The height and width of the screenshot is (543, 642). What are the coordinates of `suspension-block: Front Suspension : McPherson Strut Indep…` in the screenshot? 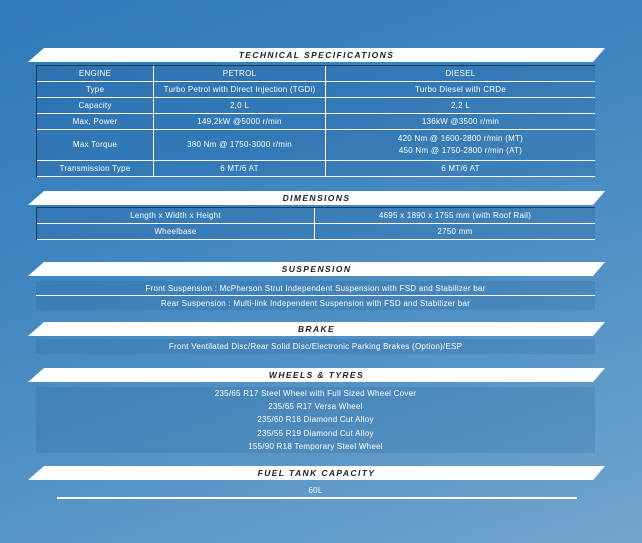 It's located at (315, 295).